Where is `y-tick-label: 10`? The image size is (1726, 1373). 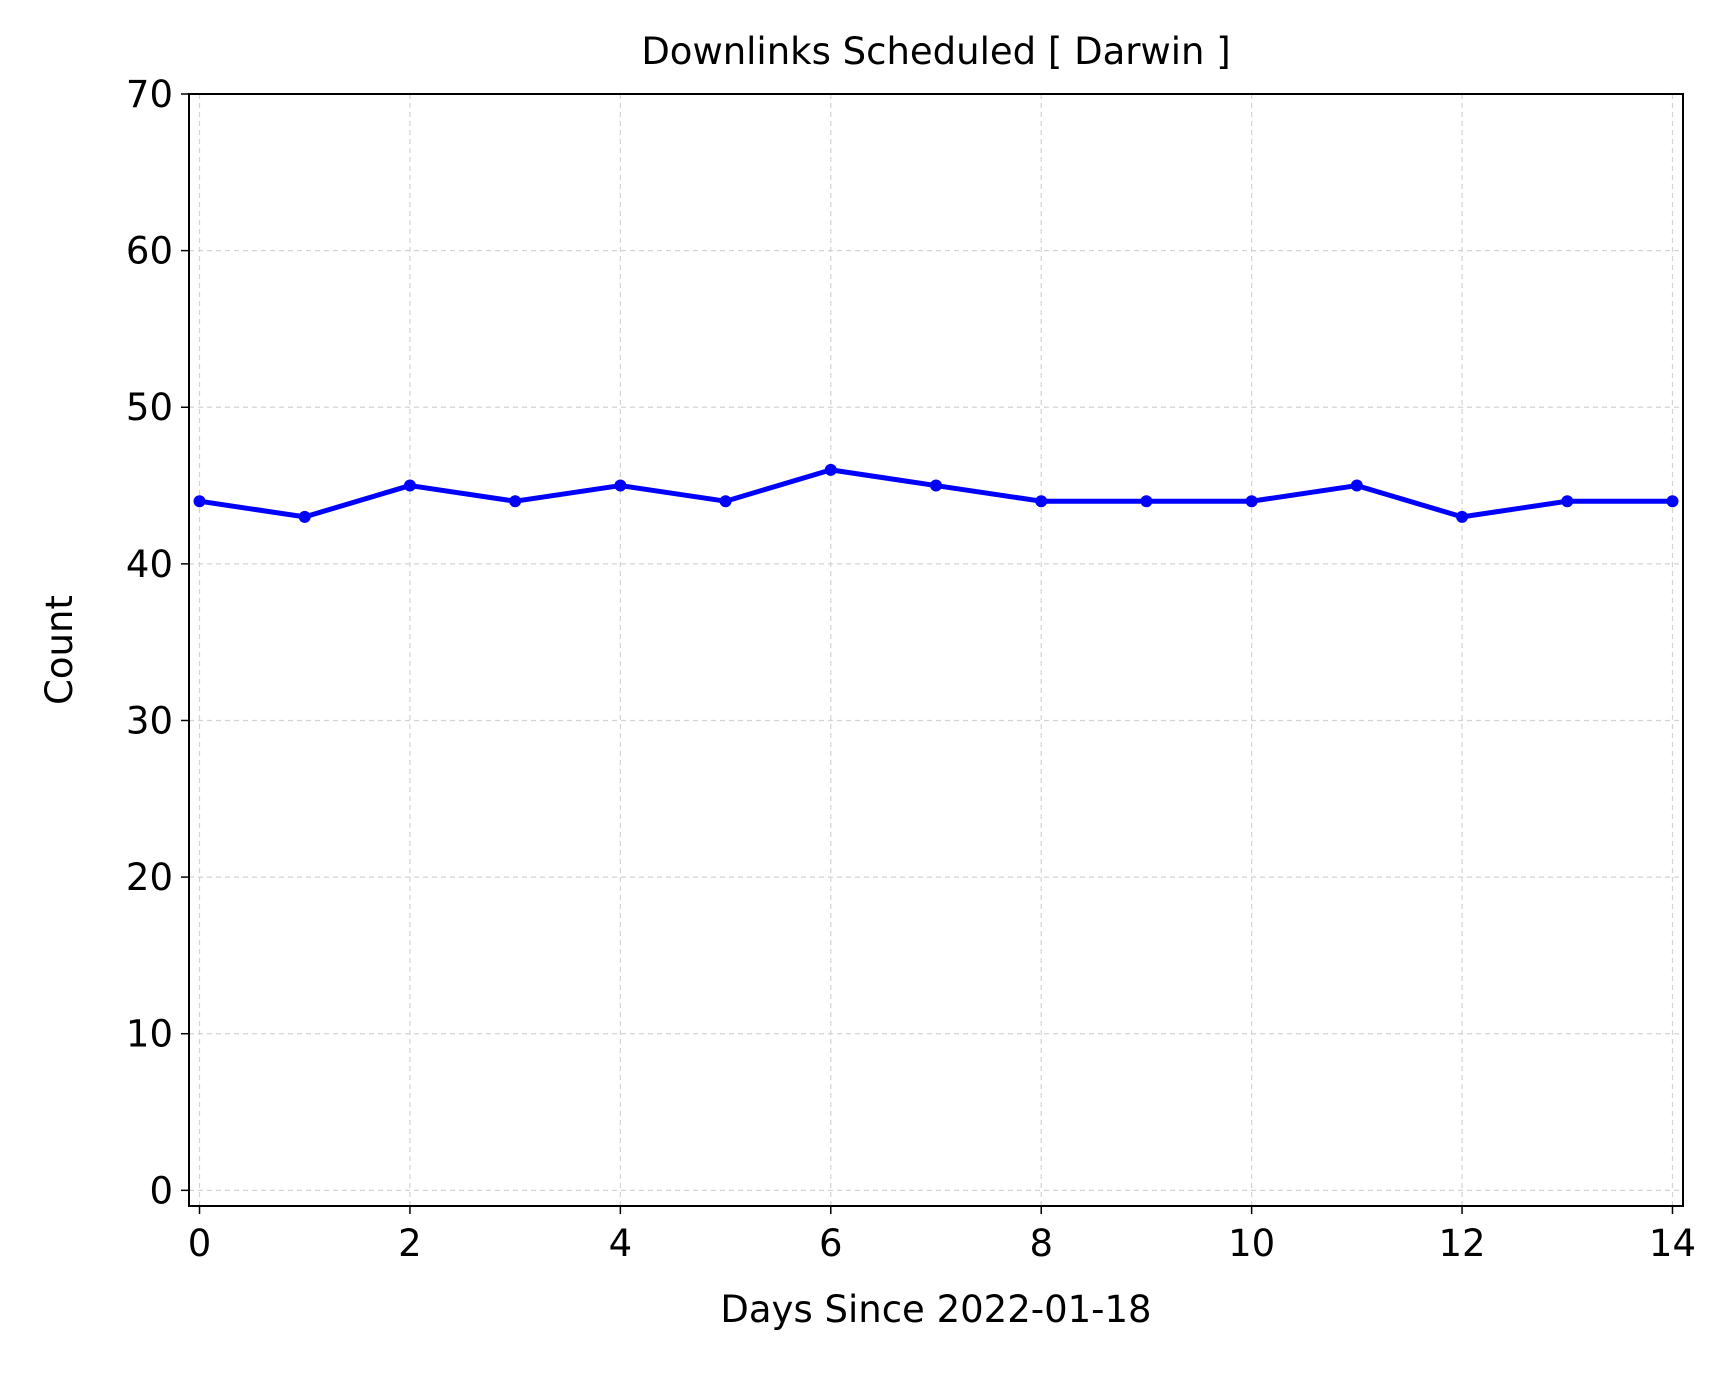
y-tick-label: 10 is located at coordinates (149, 1034).